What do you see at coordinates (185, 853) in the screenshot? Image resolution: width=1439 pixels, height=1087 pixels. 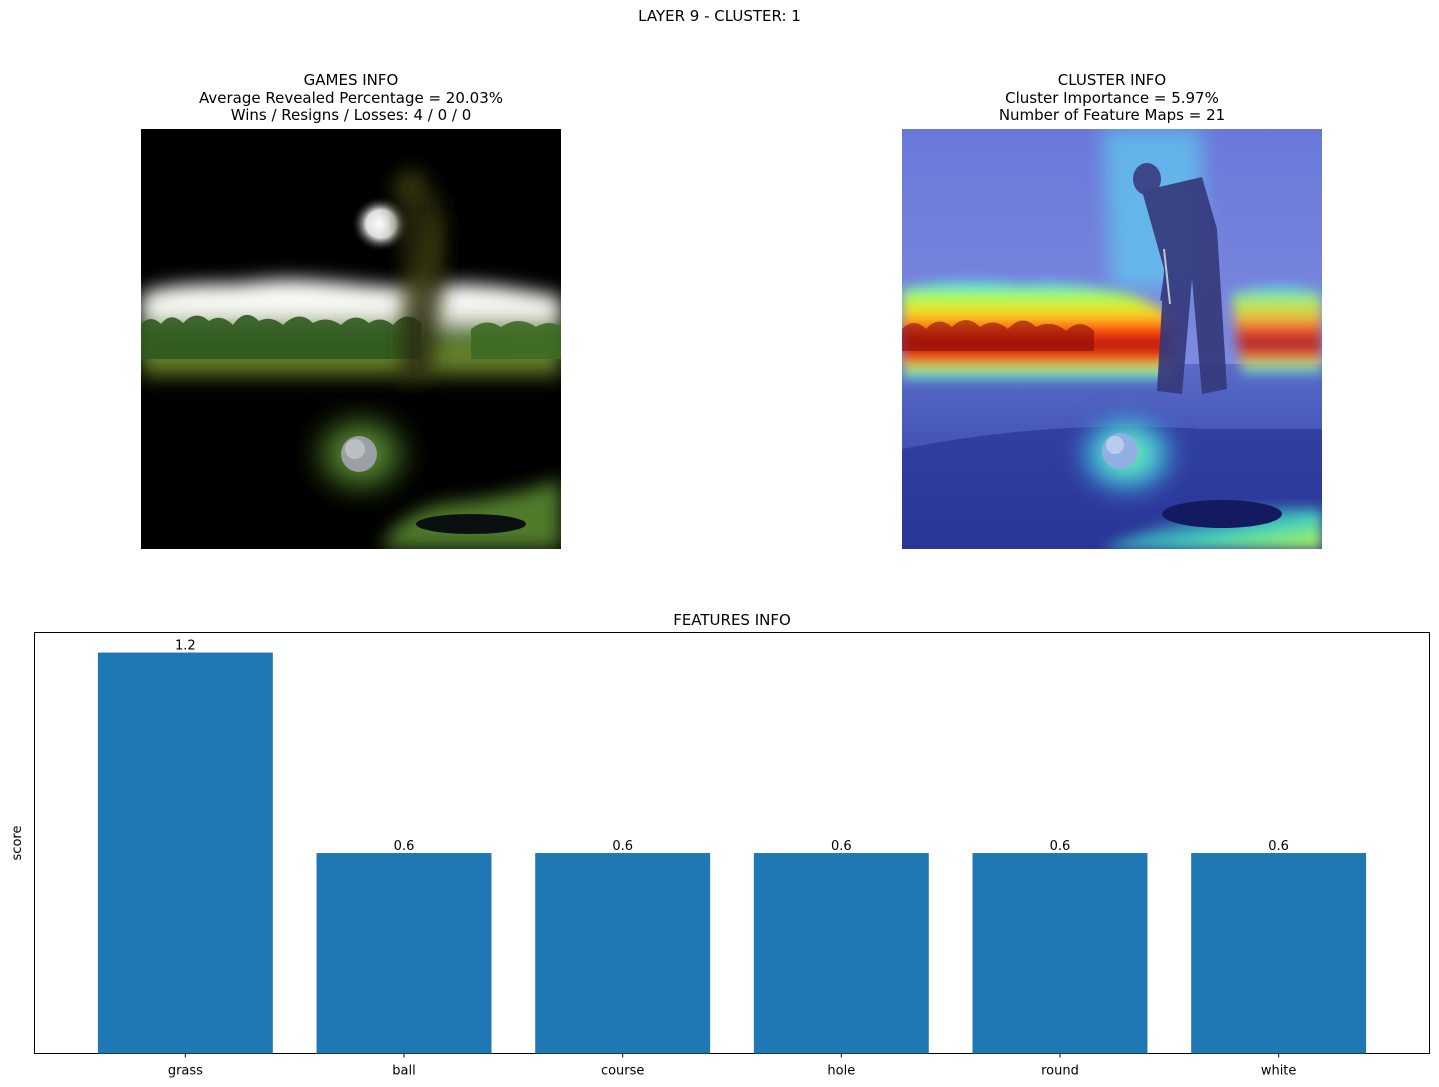 I see `bar-grass` at bounding box center [185, 853].